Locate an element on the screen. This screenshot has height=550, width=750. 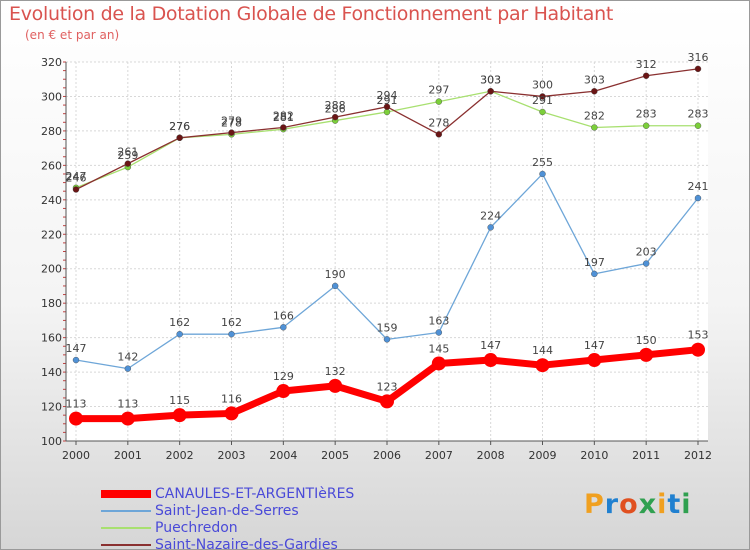
data-label: 283 is located at coordinates (646, 114).